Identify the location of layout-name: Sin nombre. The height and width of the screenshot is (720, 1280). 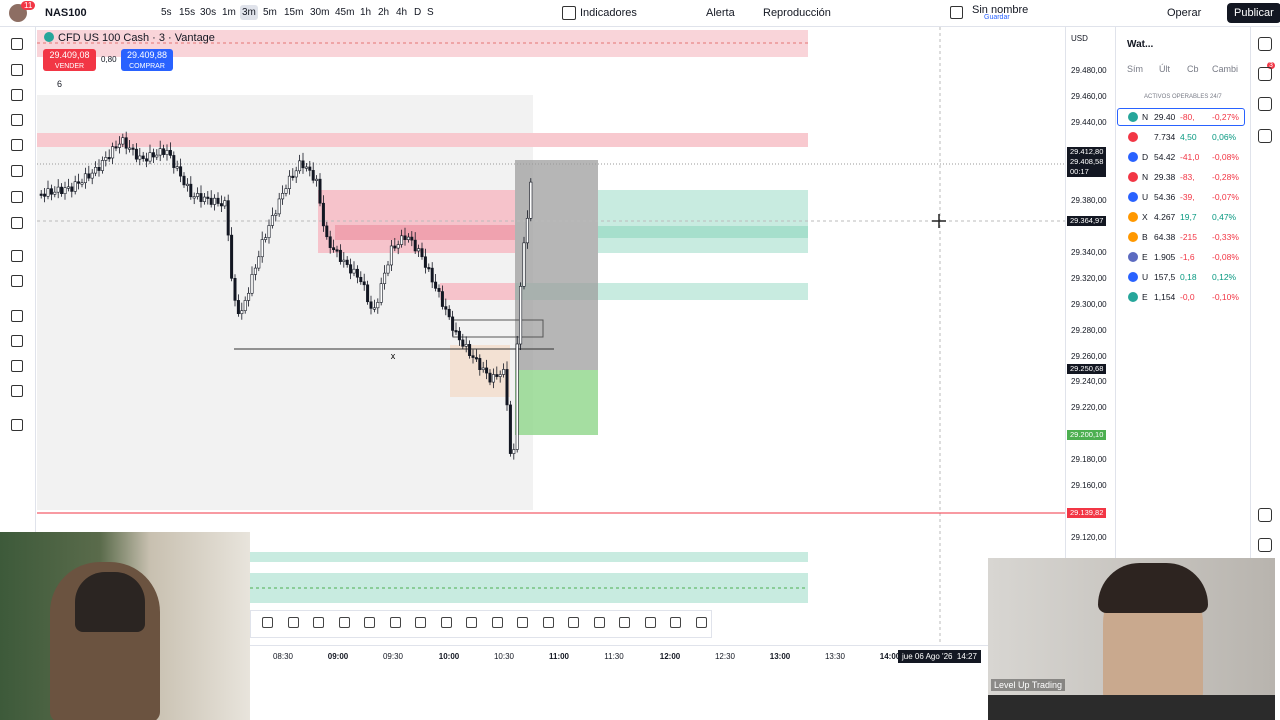
(1000, 10).